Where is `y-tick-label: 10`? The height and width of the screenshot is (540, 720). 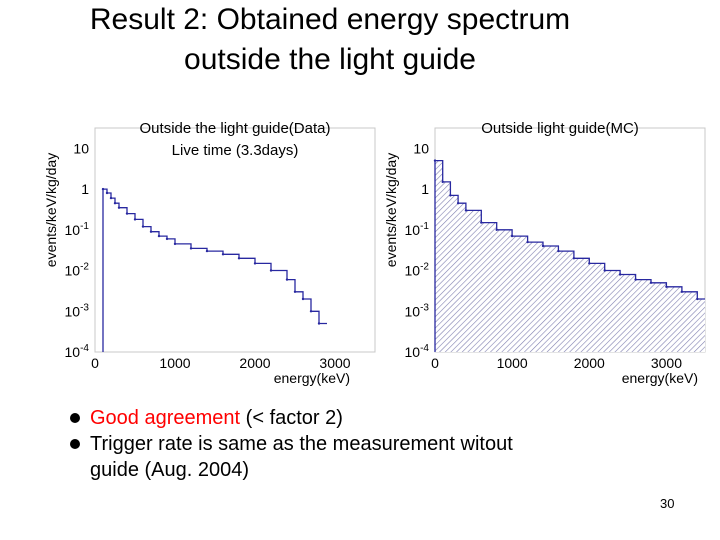 y-tick-label: 10 is located at coordinates (421, 148).